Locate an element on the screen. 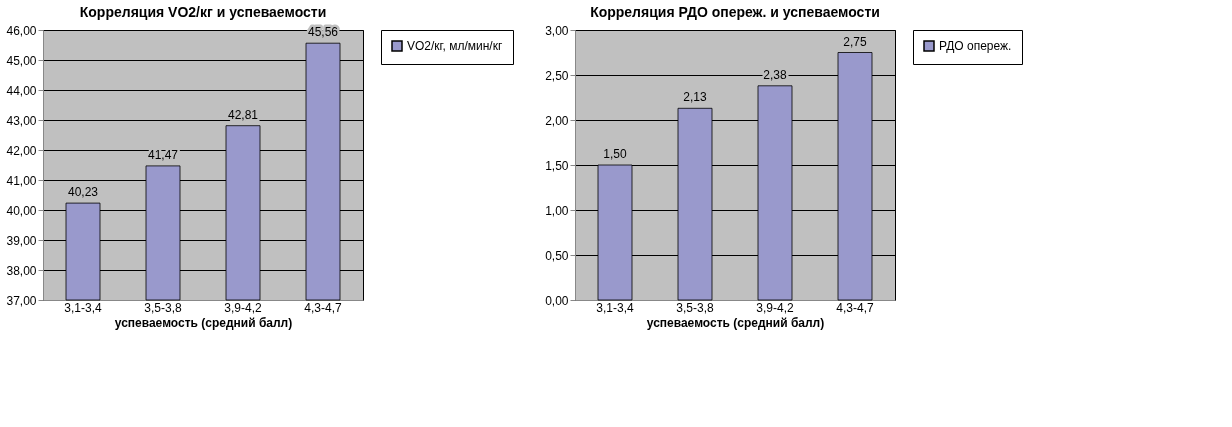 The height and width of the screenshot is (427, 1232). data-label: 40,23 is located at coordinates (83, 192).